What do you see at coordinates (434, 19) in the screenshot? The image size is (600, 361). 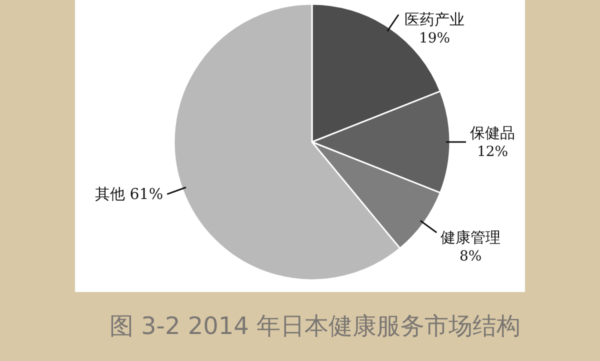 I see `slice-label: 医药产业` at bounding box center [434, 19].